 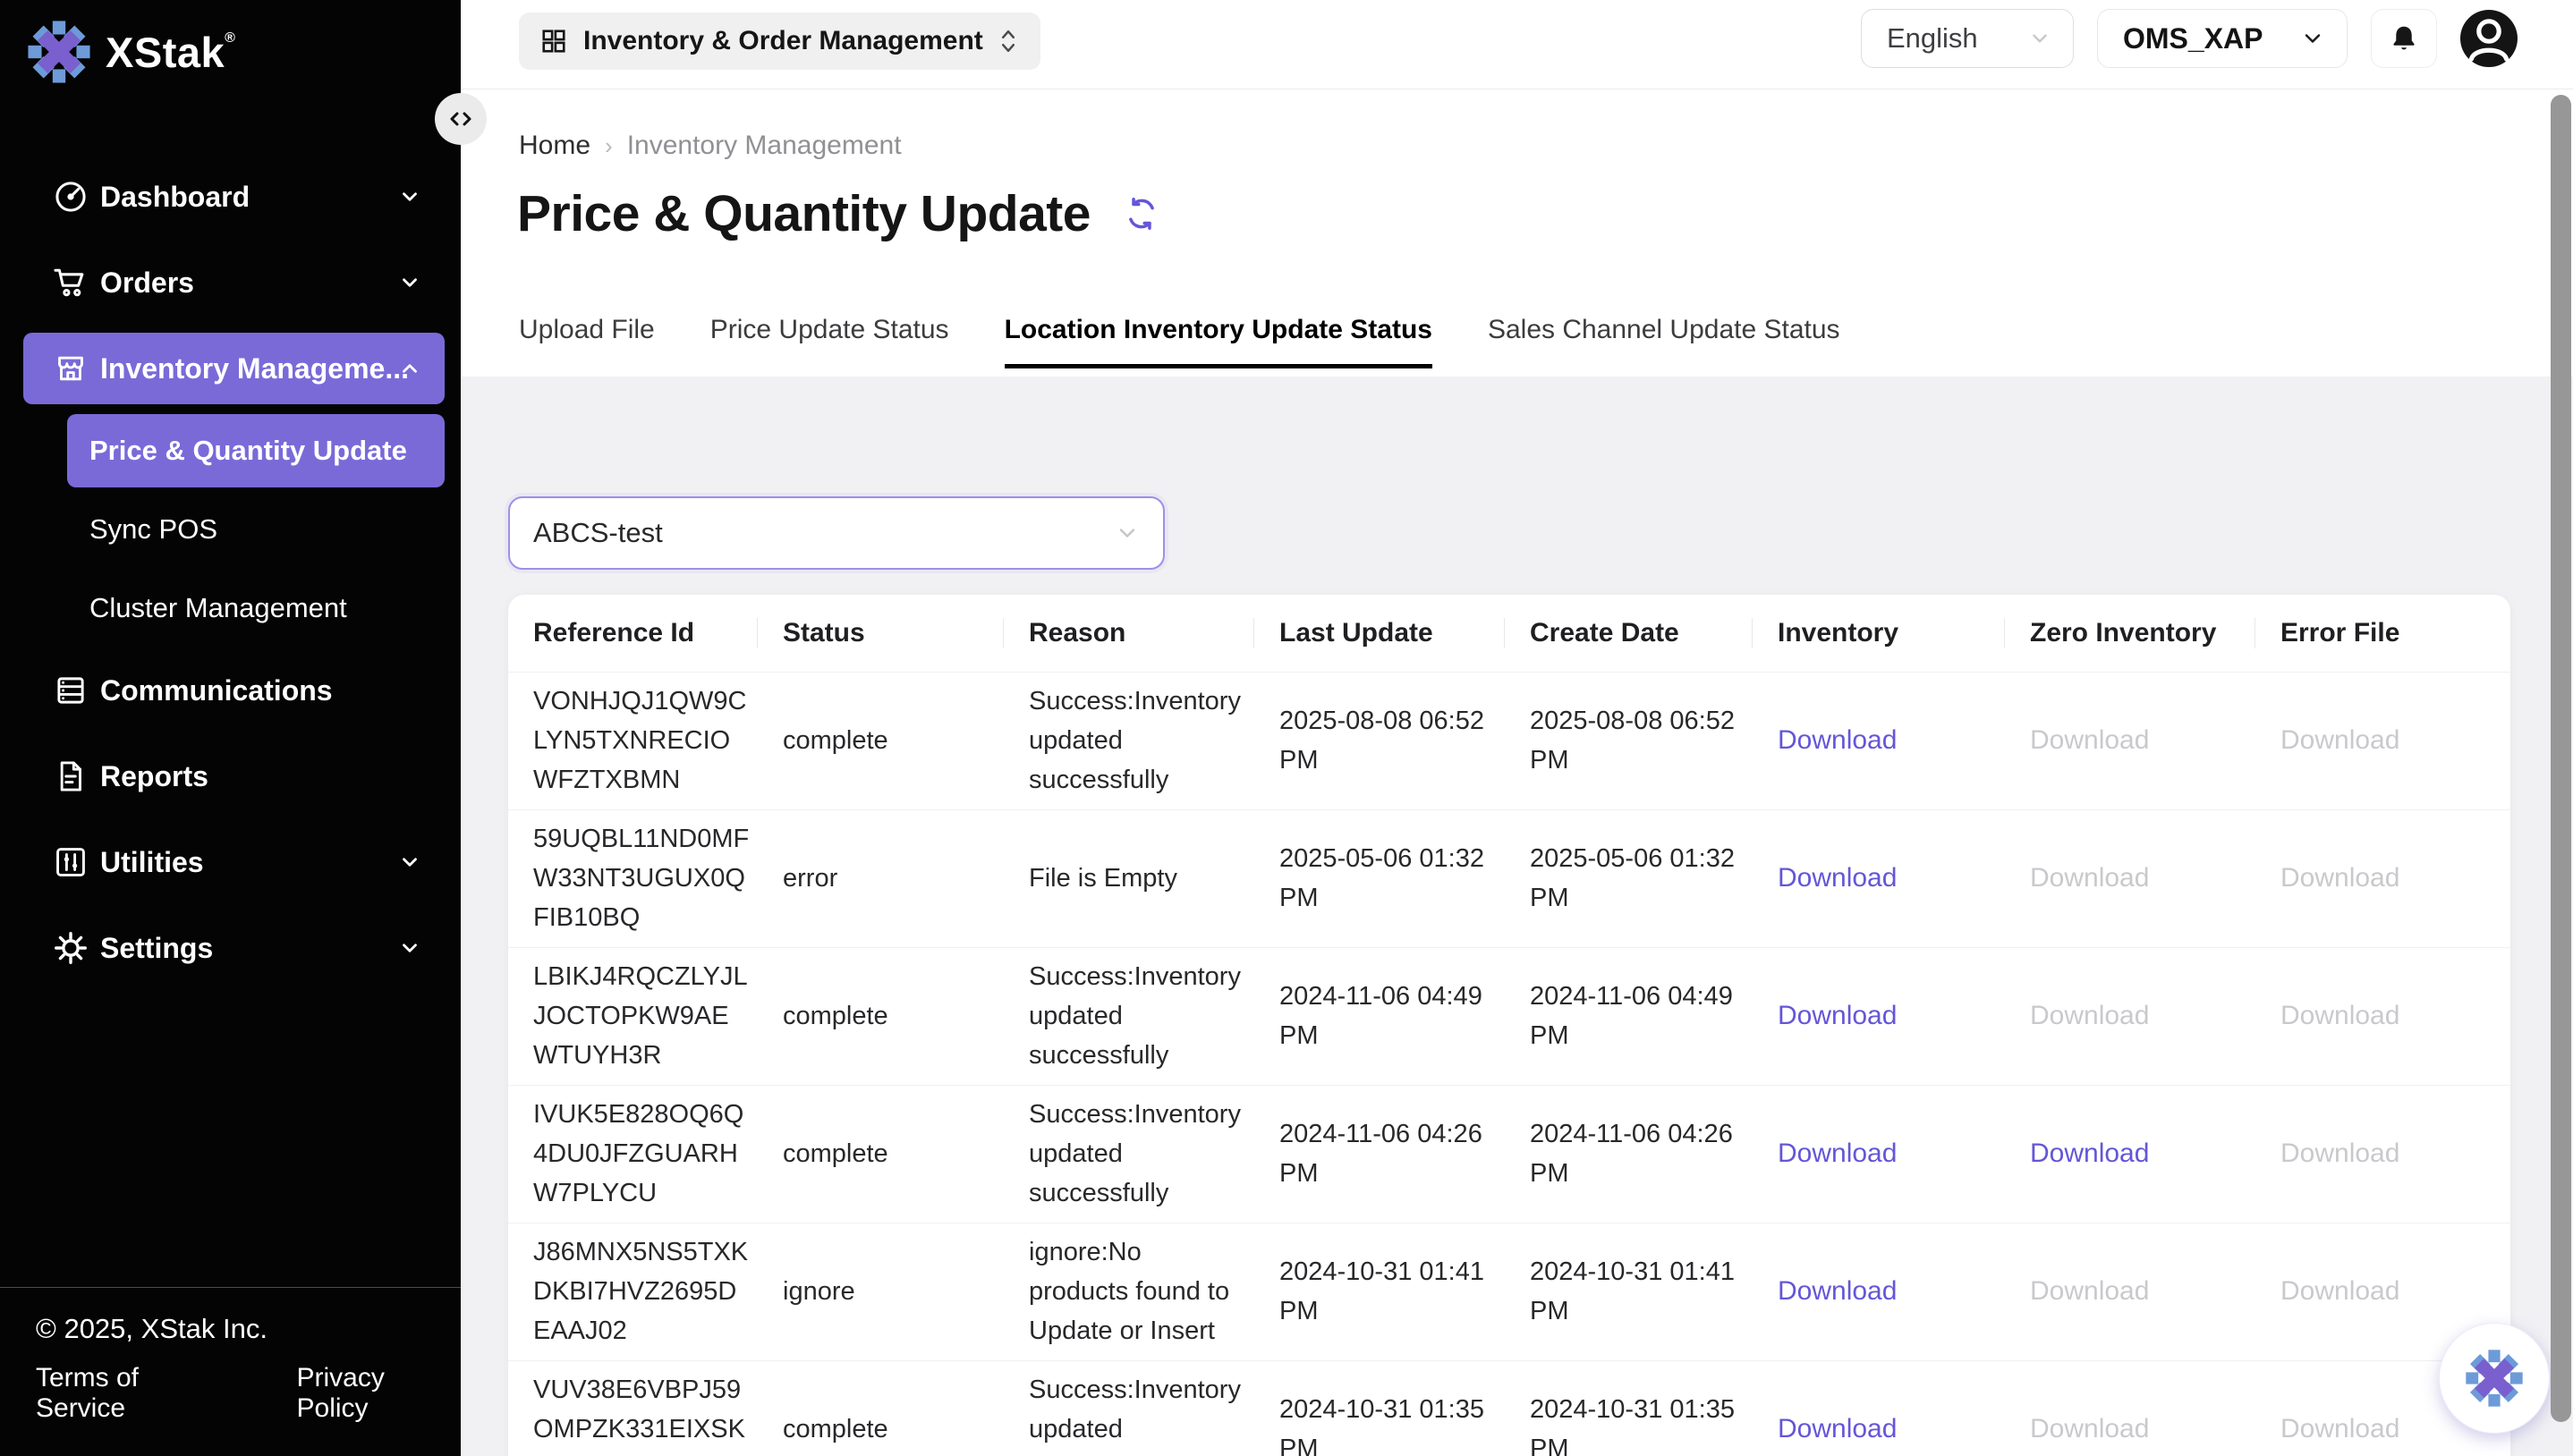 What do you see at coordinates (340, 1393) in the screenshot?
I see `privacy-policy-link: Privacy Policy` at bounding box center [340, 1393].